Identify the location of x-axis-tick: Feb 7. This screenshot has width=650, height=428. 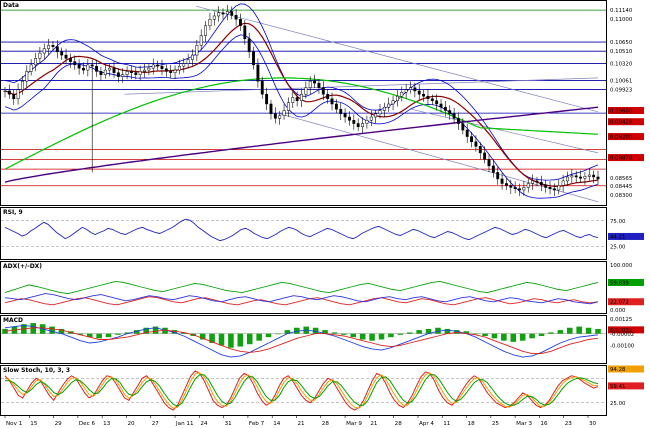
(257, 424).